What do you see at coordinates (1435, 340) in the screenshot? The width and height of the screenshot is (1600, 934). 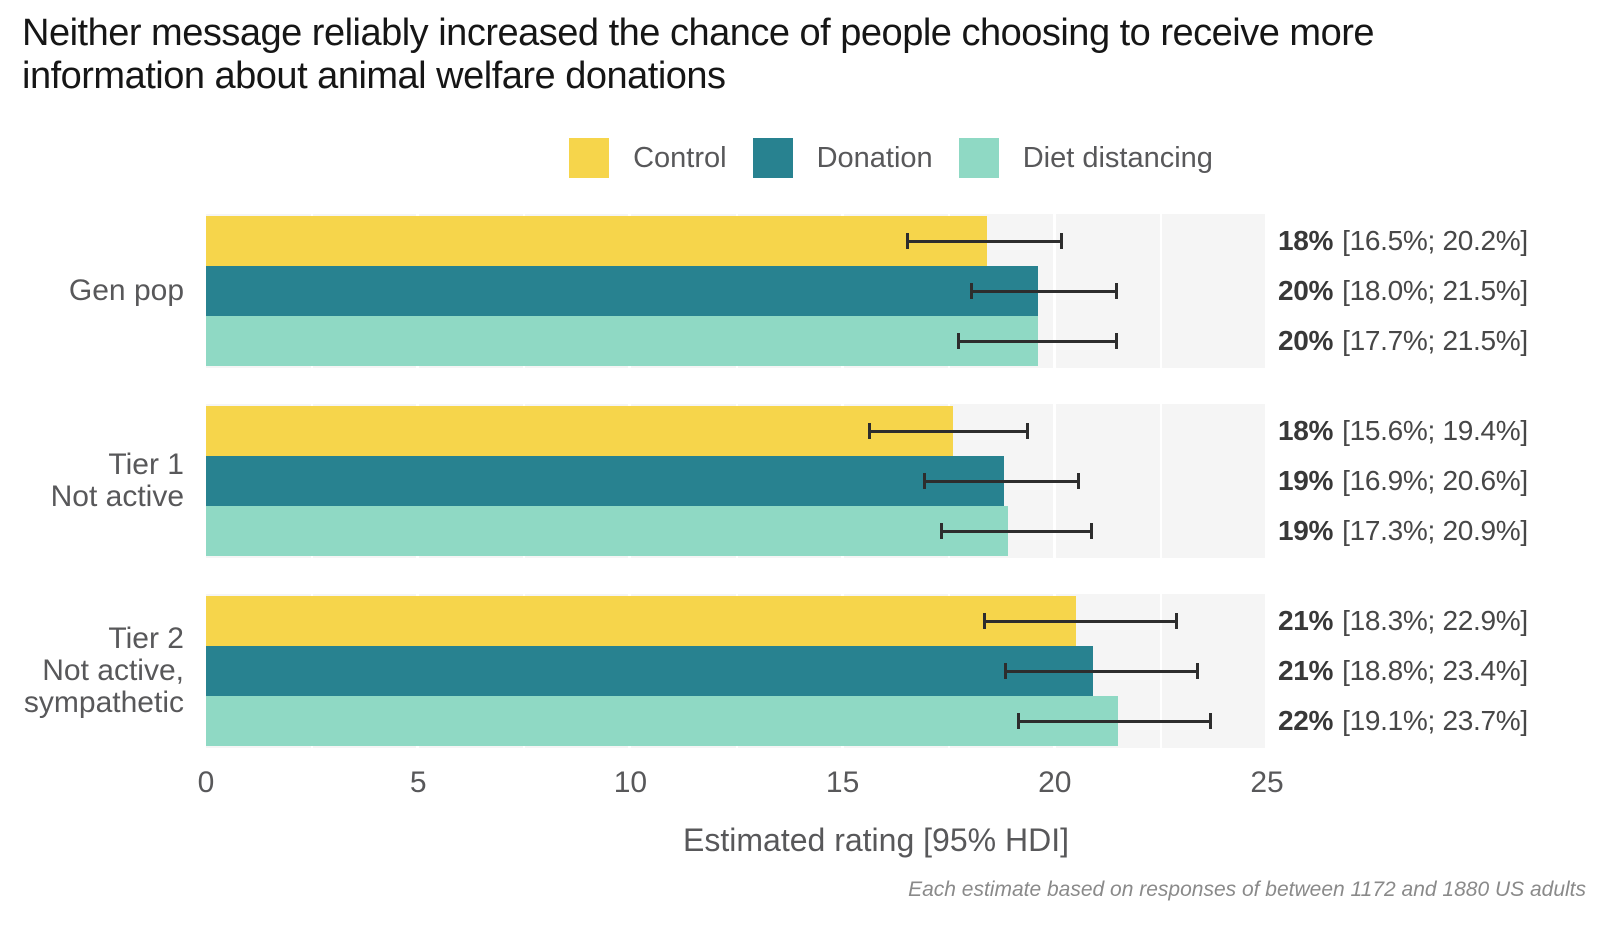 I see `value-label-hdi-range: [17.7%; 21.5%]` at bounding box center [1435, 340].